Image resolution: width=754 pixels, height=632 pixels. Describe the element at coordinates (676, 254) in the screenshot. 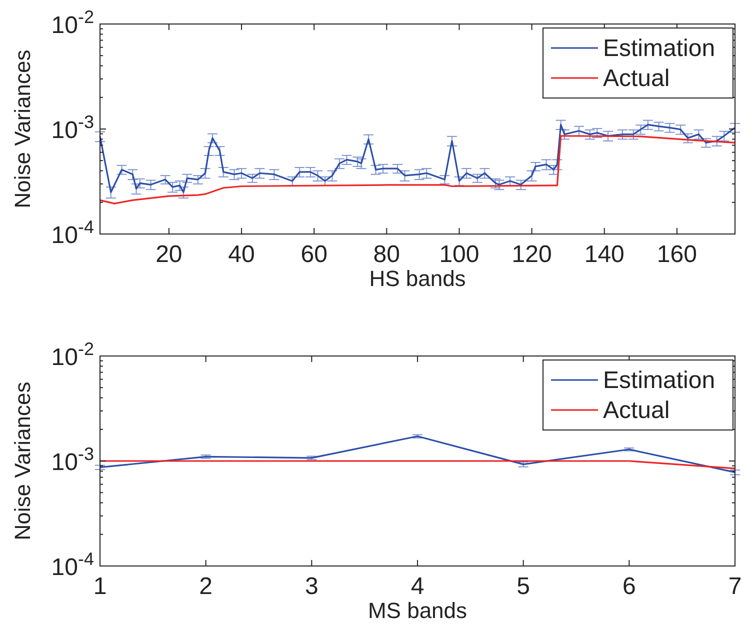

I see `x-tick-label: 160` at that location.